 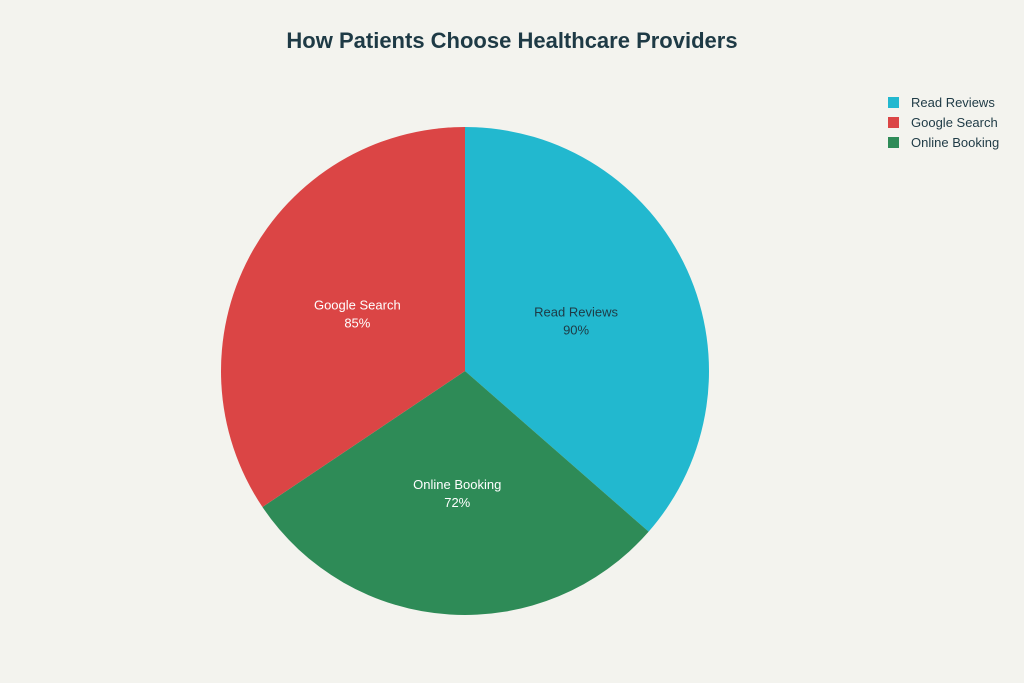 I want to click on slice-value-online-booking: 72%, so click(x=457, y=502).